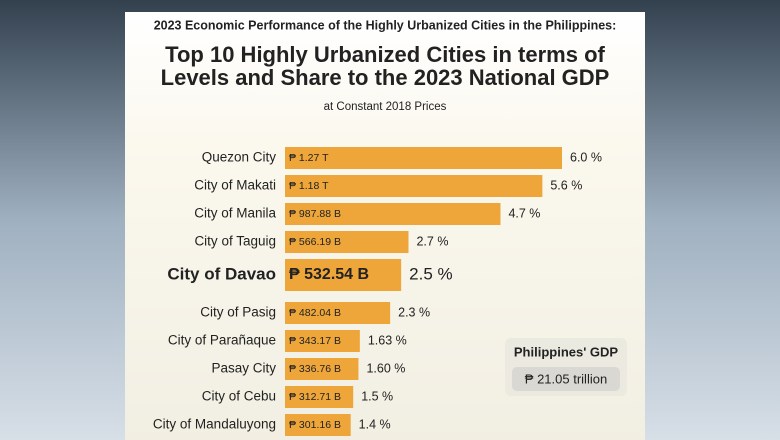  What do you see at coordinates (315, 425) in the screenshot?
I see `value-label: ₱ 301.16 B` at bounding box center [315, 425].